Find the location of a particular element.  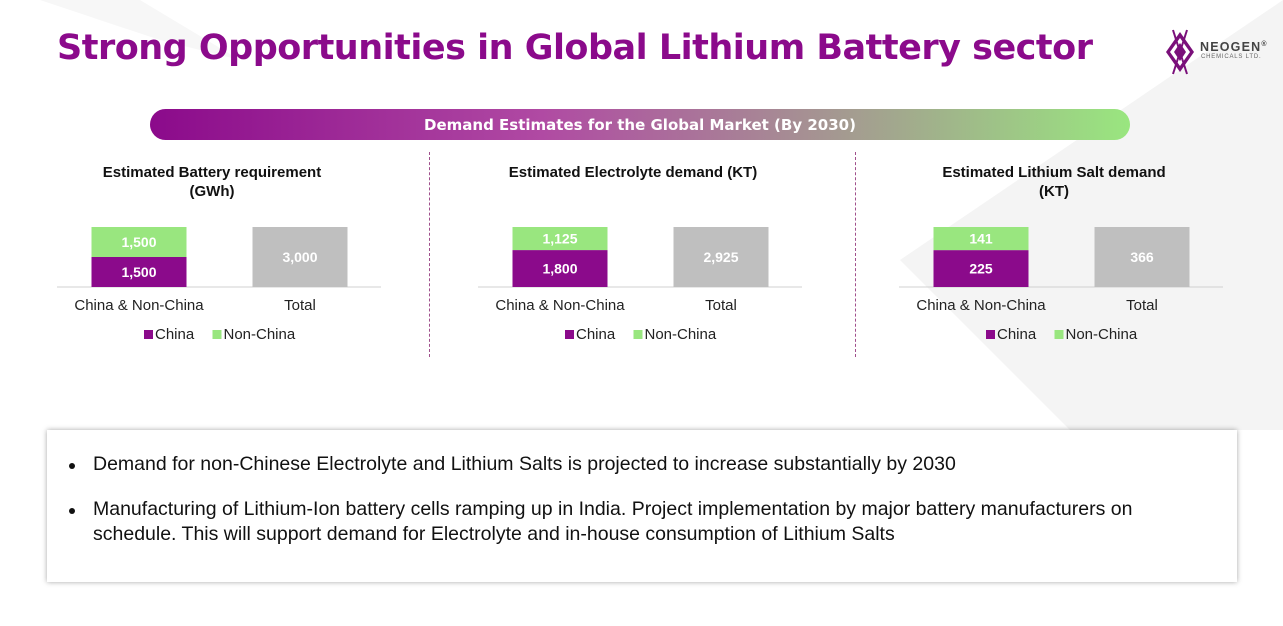

data-label: 141 is located at coordinates (981, 239).